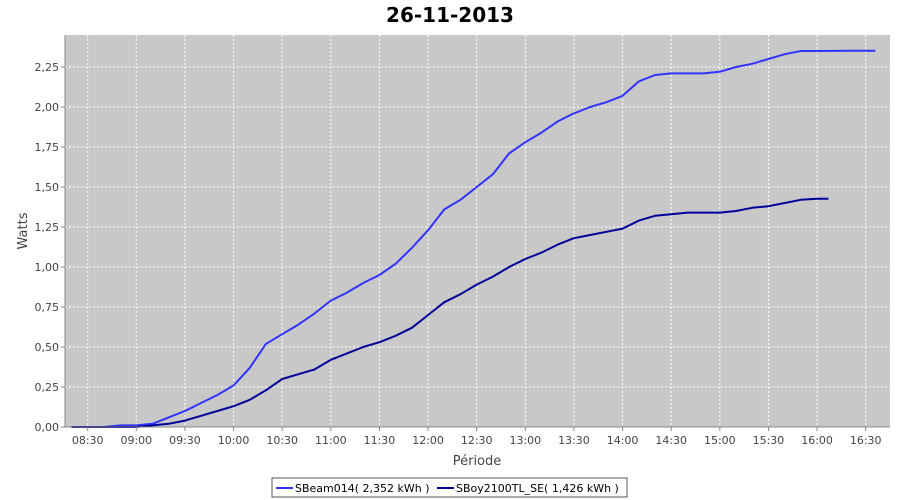 The width and height of the screenshot is (900, 500). Describe the element at coordinates (537, 488) in the screenshot. I see `legend-entry-sboy: SBoy2100TL_SE( 1,426 kWh )` at that location.